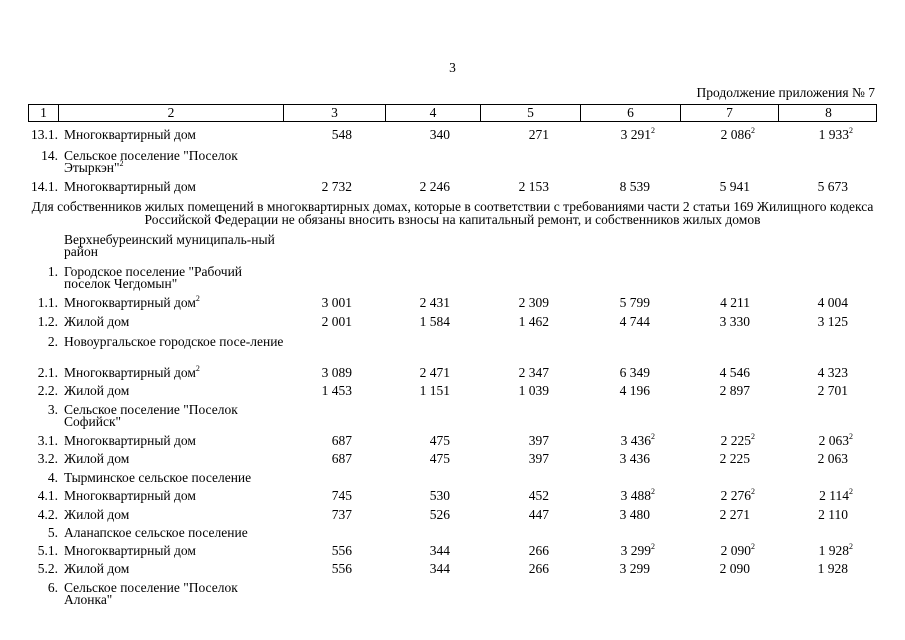 The image size is (905, 640). Describe the element at coordinates (335, 113) in the screenshot. I see `header-col-3: 3` at that location.